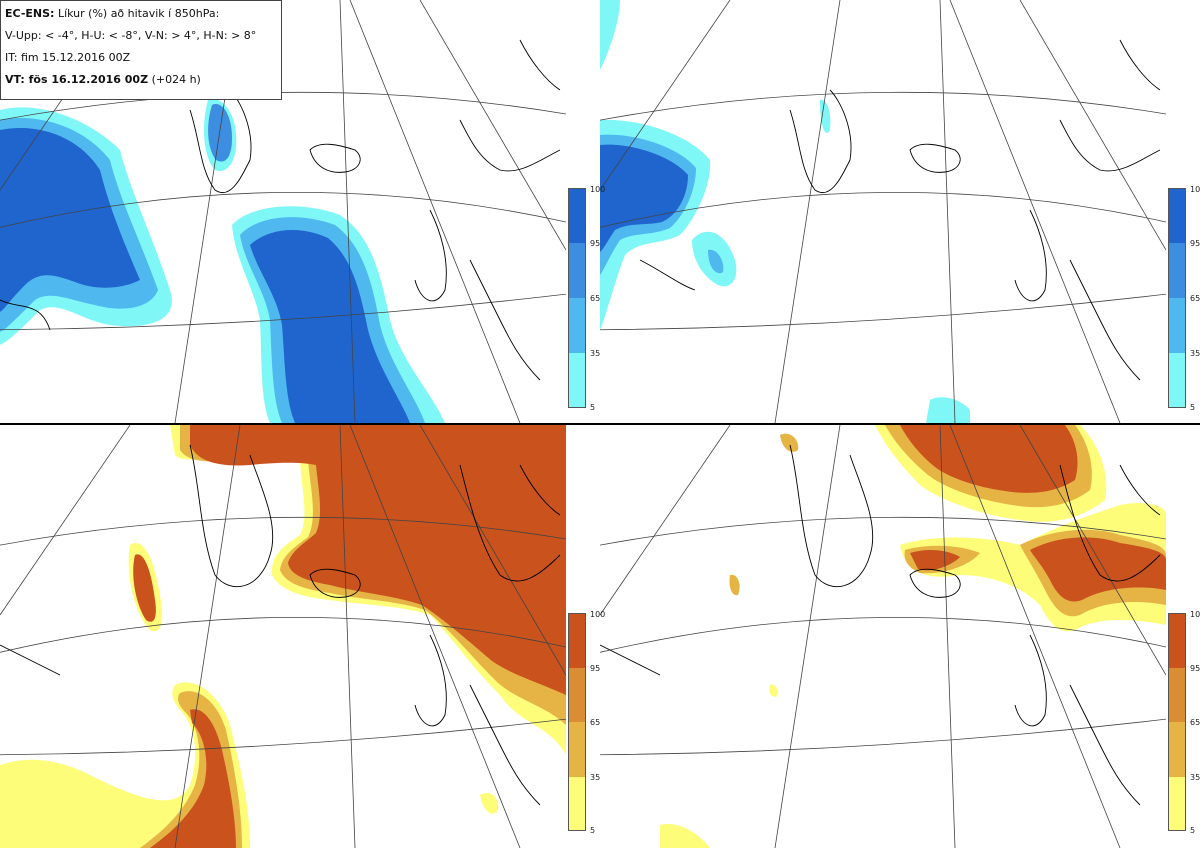 The height and width of the screenshot is (848, 1200). Describe the element at coordinates (138, 13) in the screenshot. I see `map-title: Líkur (%) að hitavik í 850hPa:` at that location.